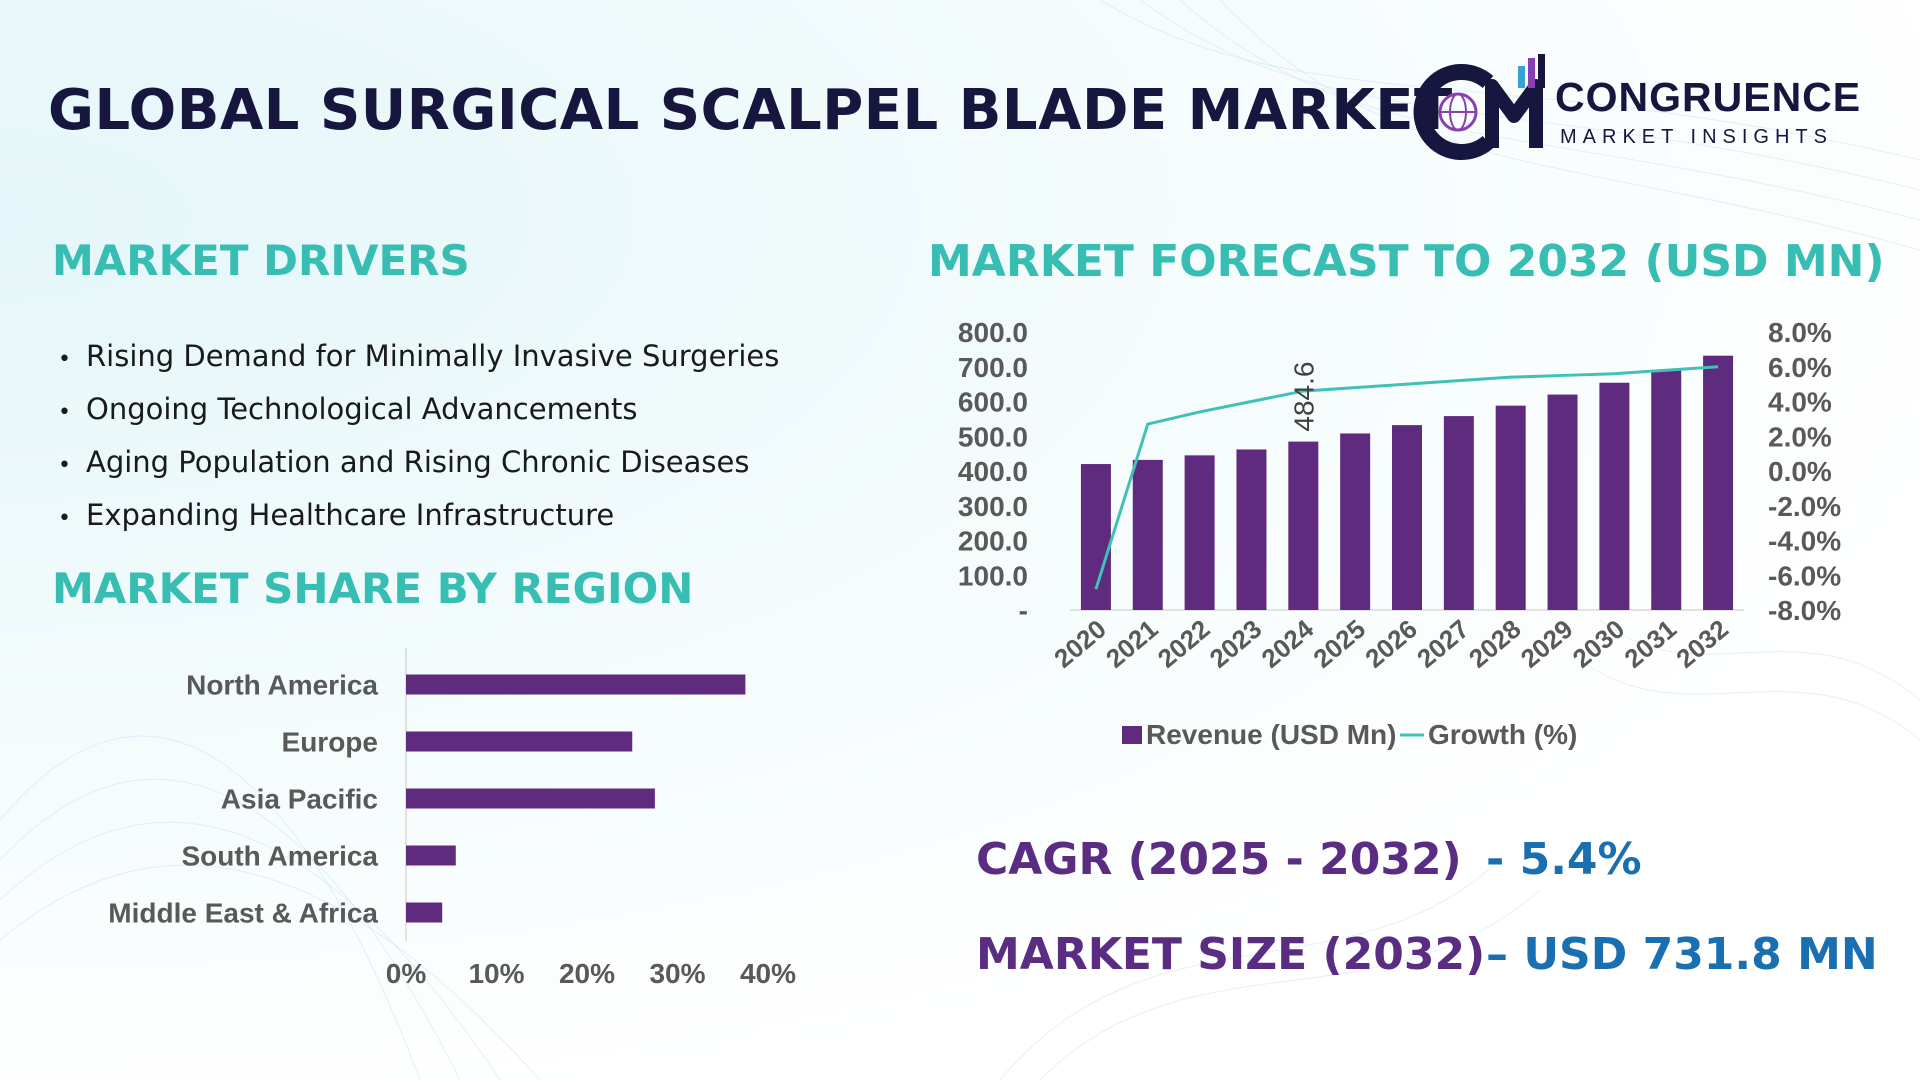  Describe the element at coordinates (496, 973) in the screenshot. I see `tick-label: 10%` at that location.